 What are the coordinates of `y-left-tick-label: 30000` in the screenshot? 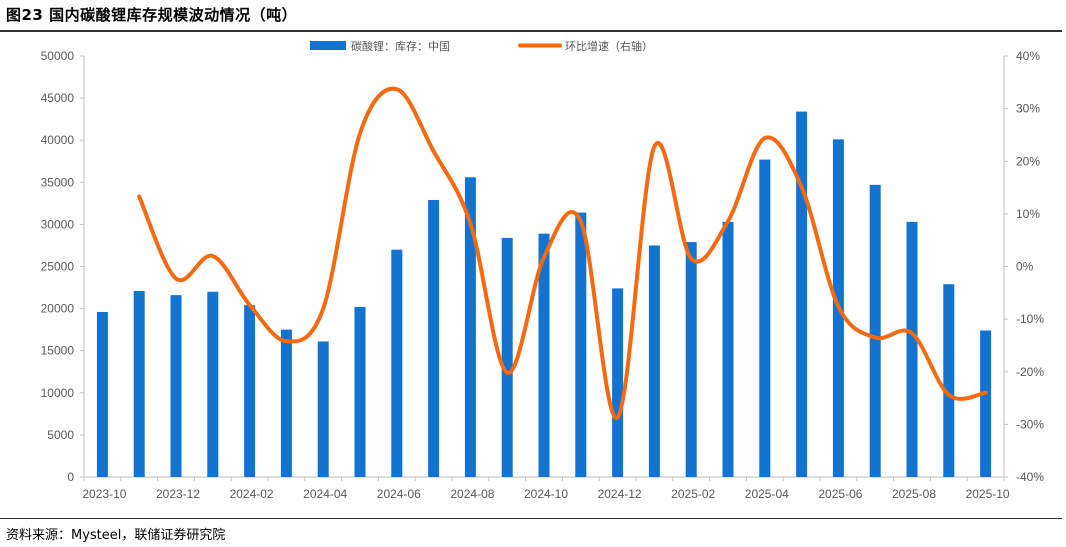 It's located at (58, 224).